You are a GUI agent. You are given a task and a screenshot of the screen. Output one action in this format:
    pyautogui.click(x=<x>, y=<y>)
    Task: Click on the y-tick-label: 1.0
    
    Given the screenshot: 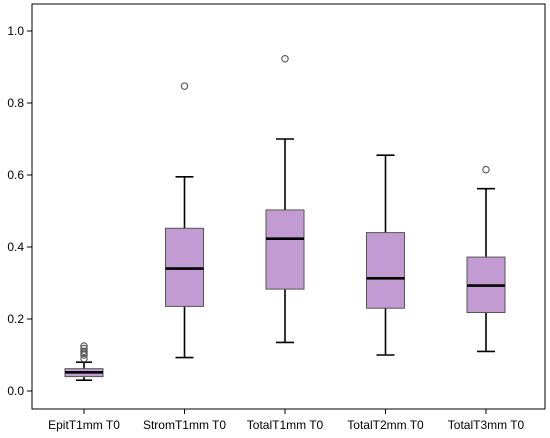 What is the action you would take?
    pyautogui.click(x=15, y=31)
    